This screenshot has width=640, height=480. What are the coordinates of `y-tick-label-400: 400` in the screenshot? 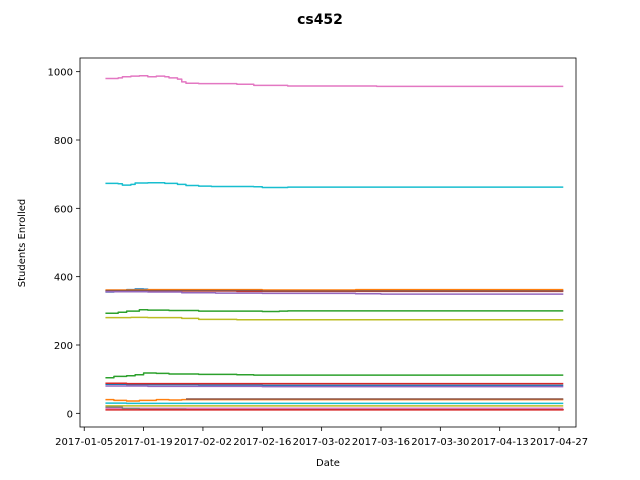 It's located at (63, 278).